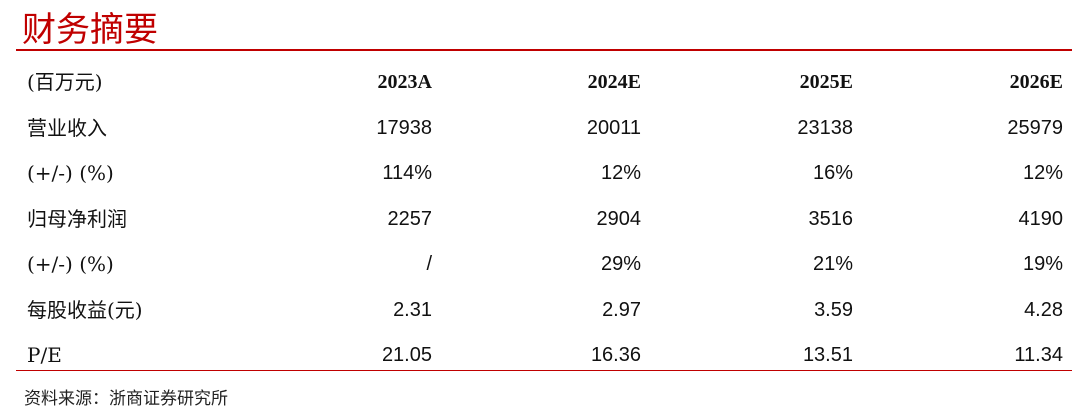 Image resolution: width=1080 pixels, height=419 pixels. Describe the element at coordinates (1038, 355) in the screenshot. I see `cell: 11.34` at that location.